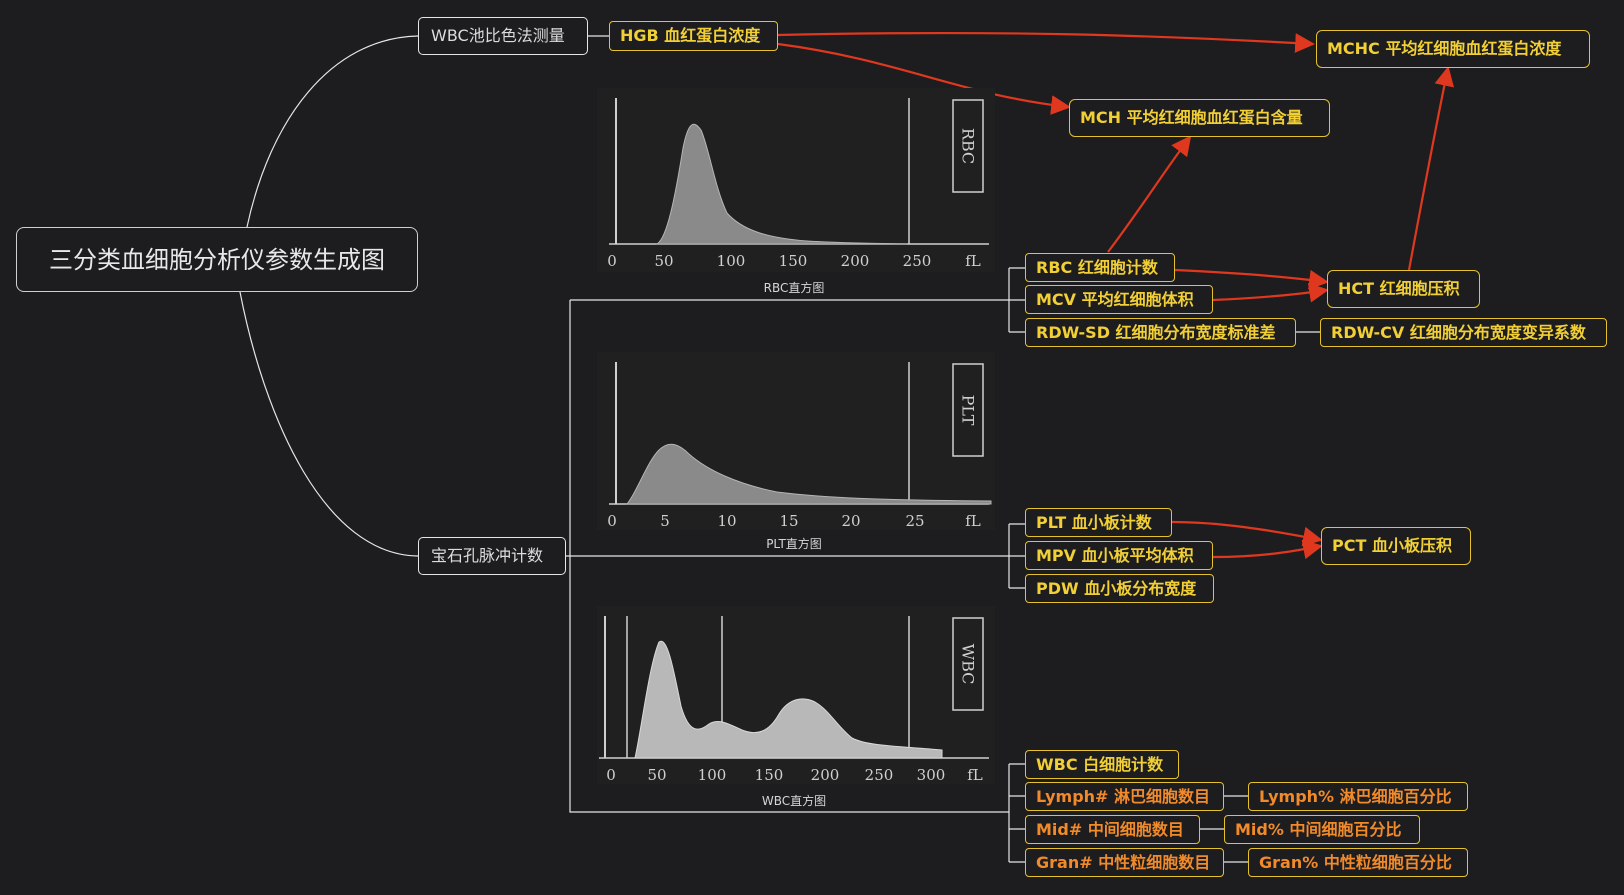 Image resolution: width=1624 pixels, height=895 pixels. What do you see at coordinates (503, 36) in the screenshot?
I see `method-colorimetry: WBC池比色法测量` at bounding box center [503, 36].